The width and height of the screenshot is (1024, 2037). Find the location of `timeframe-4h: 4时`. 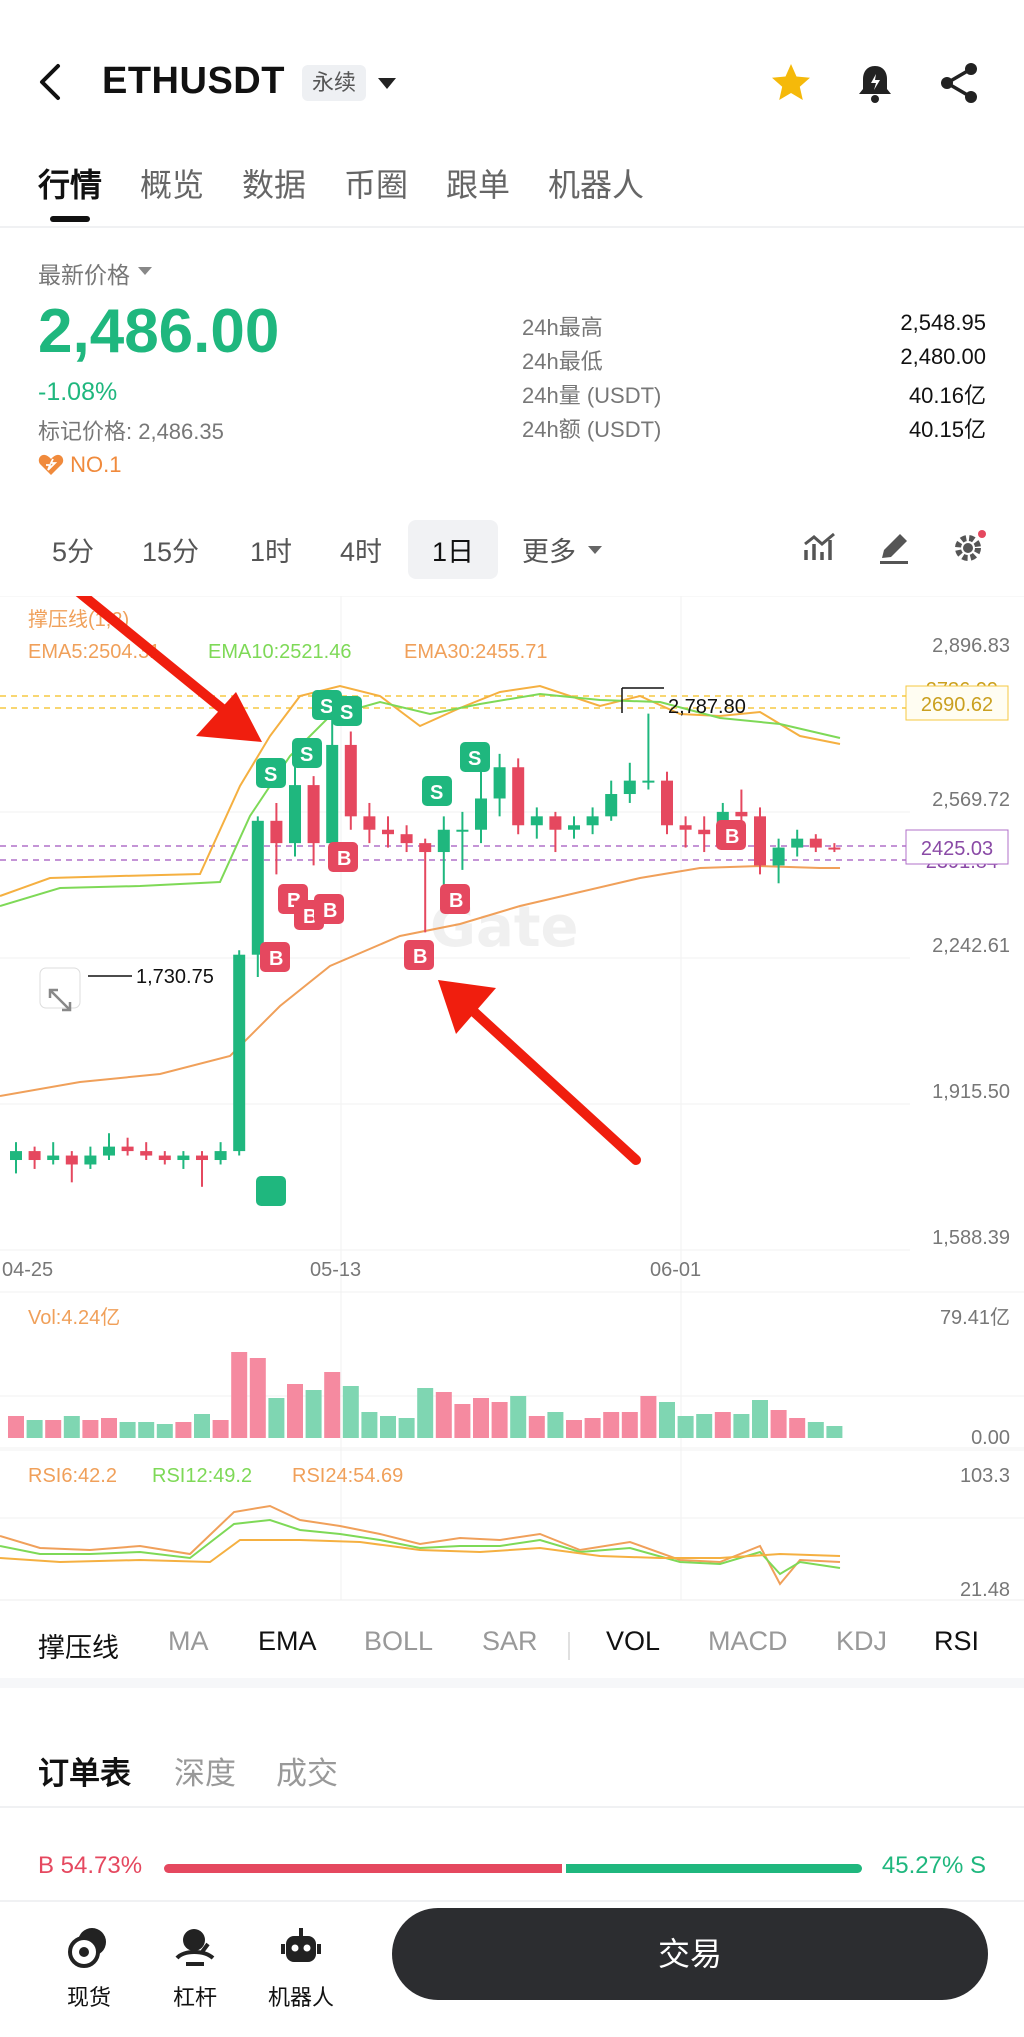

timeframe-4h: 4时 is located at coordinates (361, 552).